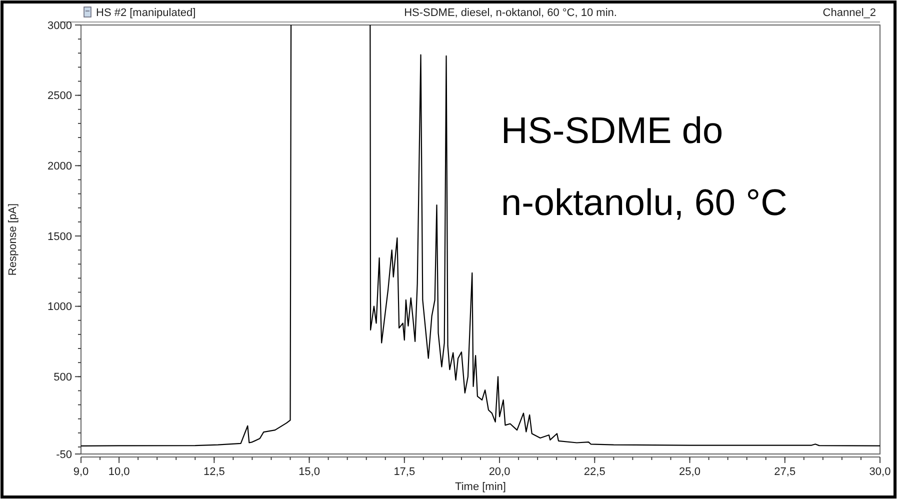 The height and width of the screenshot is (499, 897). I want to click on x-tick-label: 30,0, so click(880, 472).